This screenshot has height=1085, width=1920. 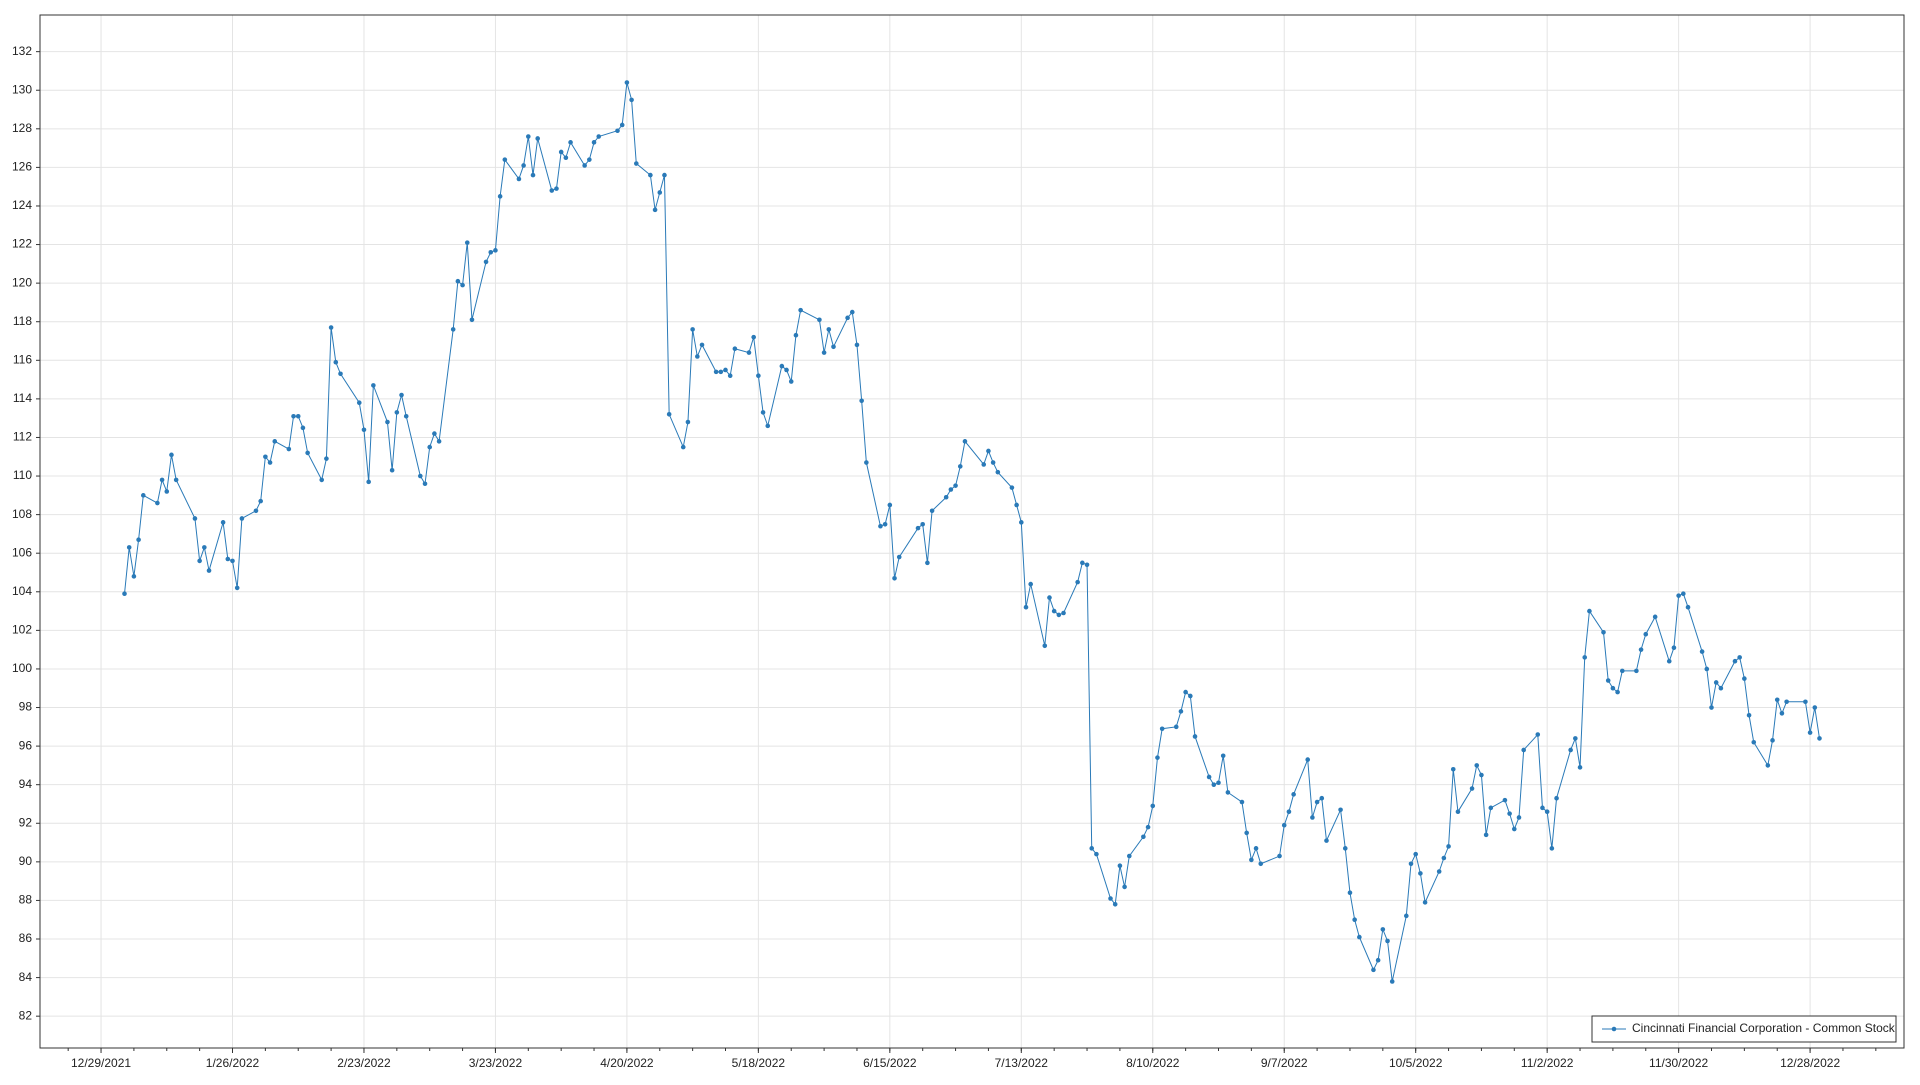 What do you see at coordinates (22, 321) in the screenshot?
I see `y-tick-label: 118` at bounding box center [22, 321].